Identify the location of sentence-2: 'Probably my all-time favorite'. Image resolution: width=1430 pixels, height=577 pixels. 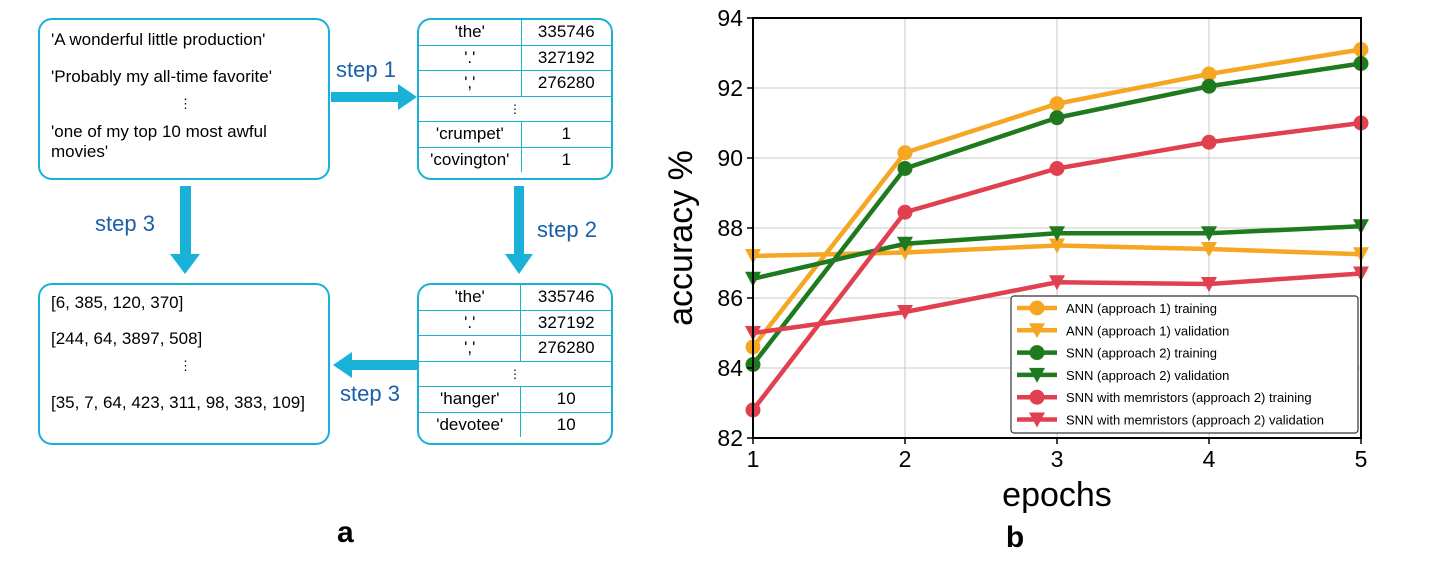
(161, 76).